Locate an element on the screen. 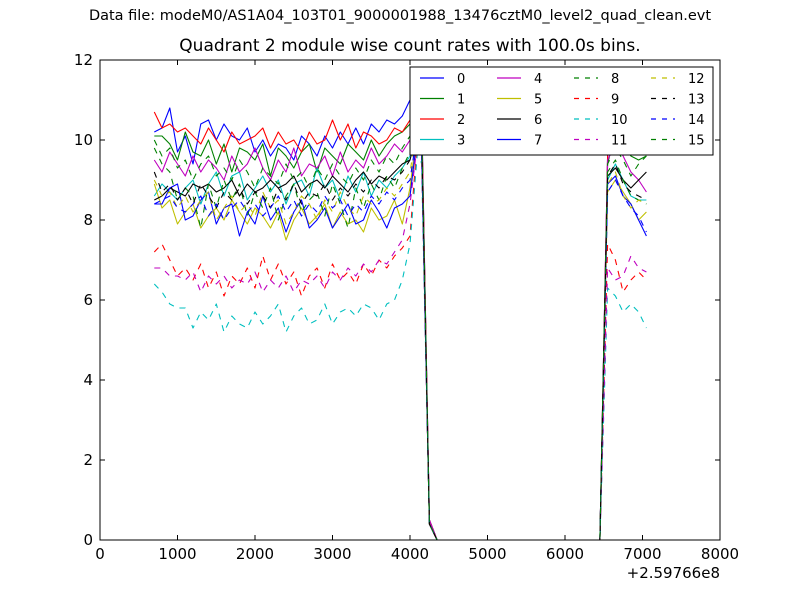  x-offset-label: +2.59766e8 is located at coordinates (673, 573).